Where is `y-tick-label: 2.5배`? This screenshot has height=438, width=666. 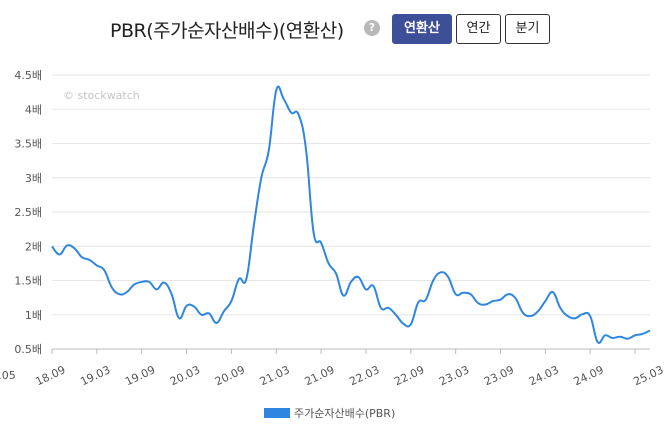
y-tick-label: 2.5배 is located at coordinates (28, 212).